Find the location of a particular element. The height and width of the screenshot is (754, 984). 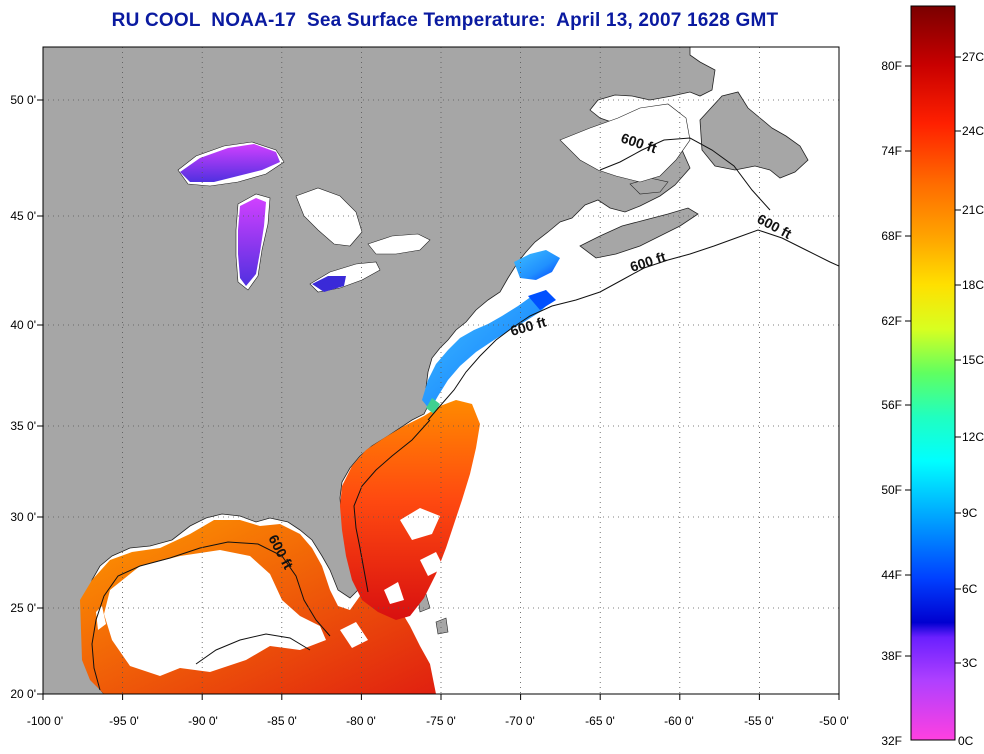

lon-label: -80 0' is located at coordinates (361, 721).